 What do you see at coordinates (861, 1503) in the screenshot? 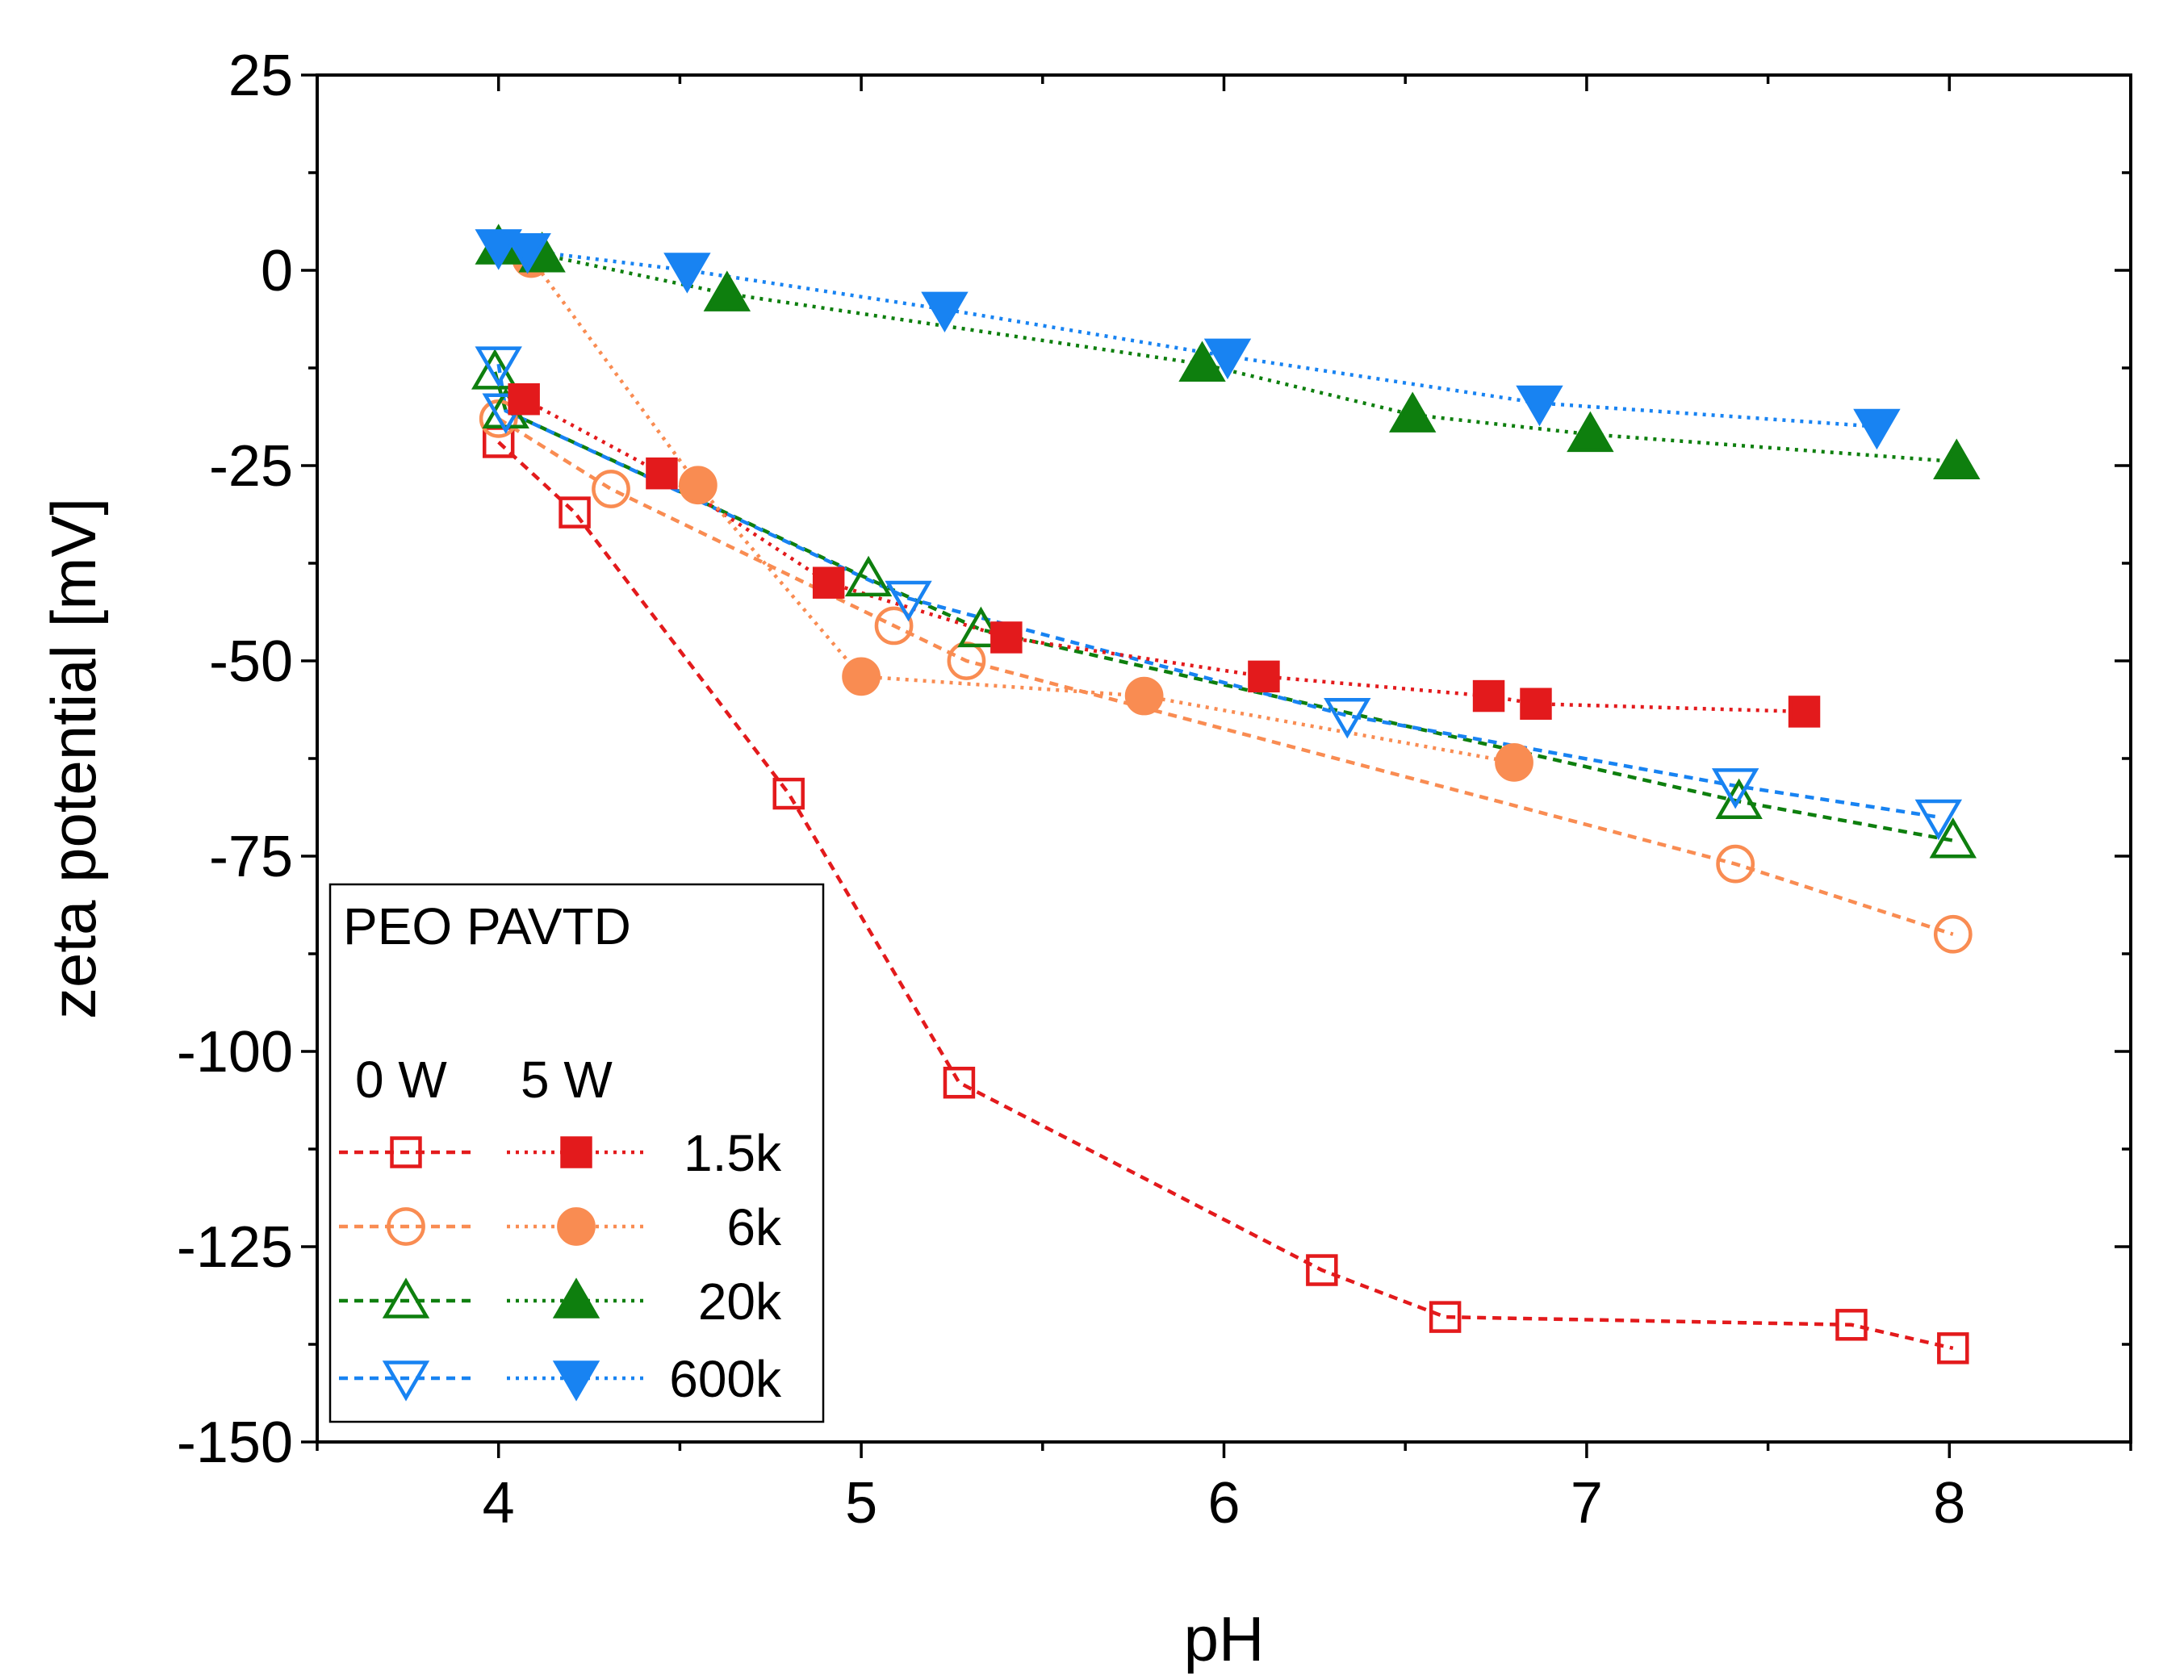
I see `x-tick-label: 5` at bounding box center [861, 1503].